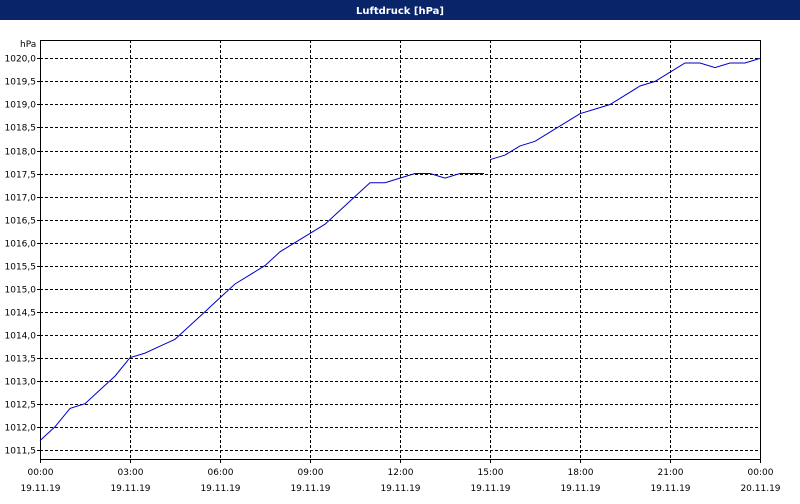 The height and width of the screenshot is (504, 800). Describe the element at coordinates (21, 176) in the screenshot. I see `y-tick-label: 1017,5` at that location.